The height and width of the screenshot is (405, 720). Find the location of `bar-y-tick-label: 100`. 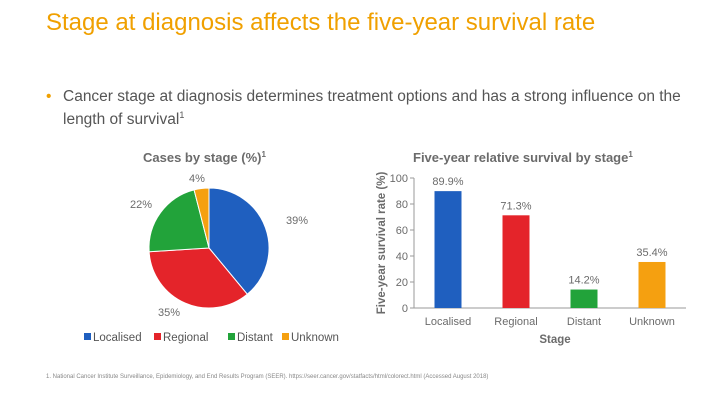

bar-y-tick-label: 100 is located at coordinates (399, 179).